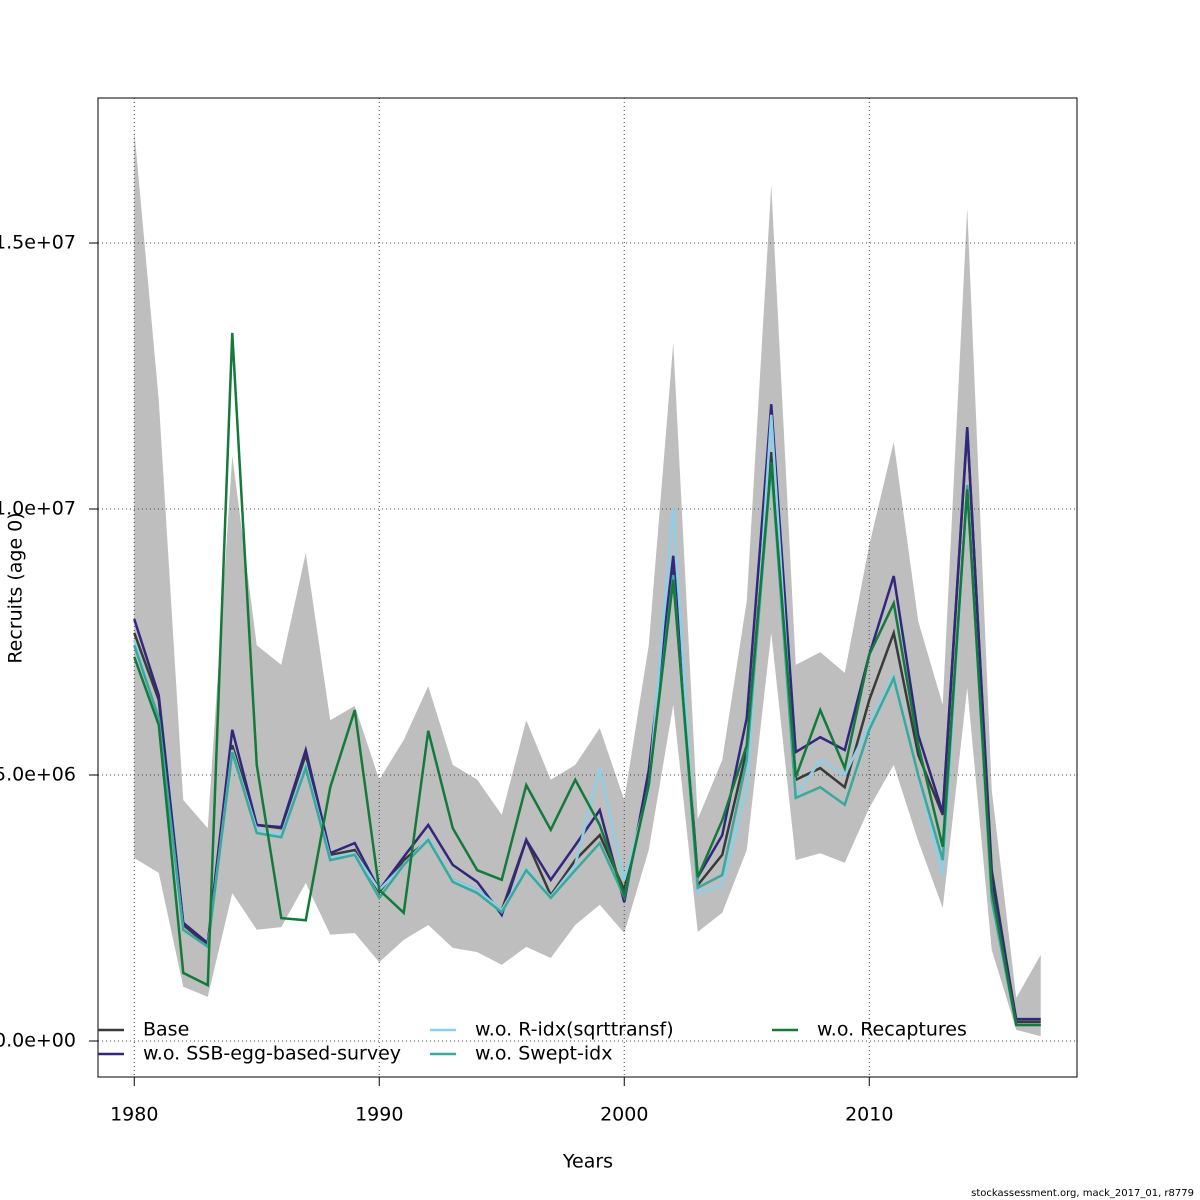  Describe the element at coordinates (134, 1115) in the screenshot. I see `x-tick-label: 1980` at that location.